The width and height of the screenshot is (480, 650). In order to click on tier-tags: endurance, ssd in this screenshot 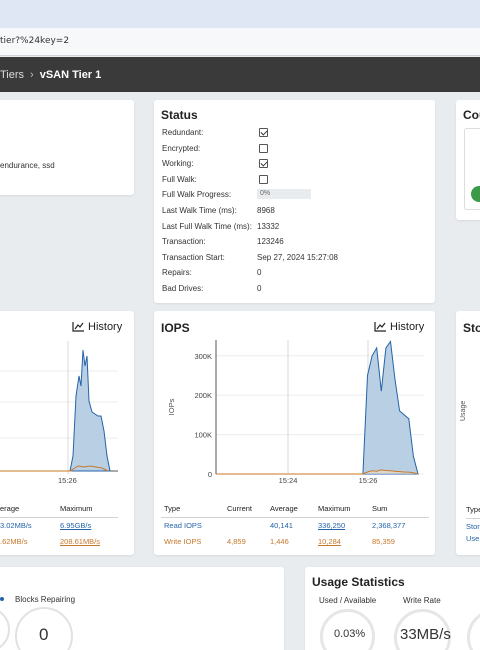, I will do `click(27, 165)`.